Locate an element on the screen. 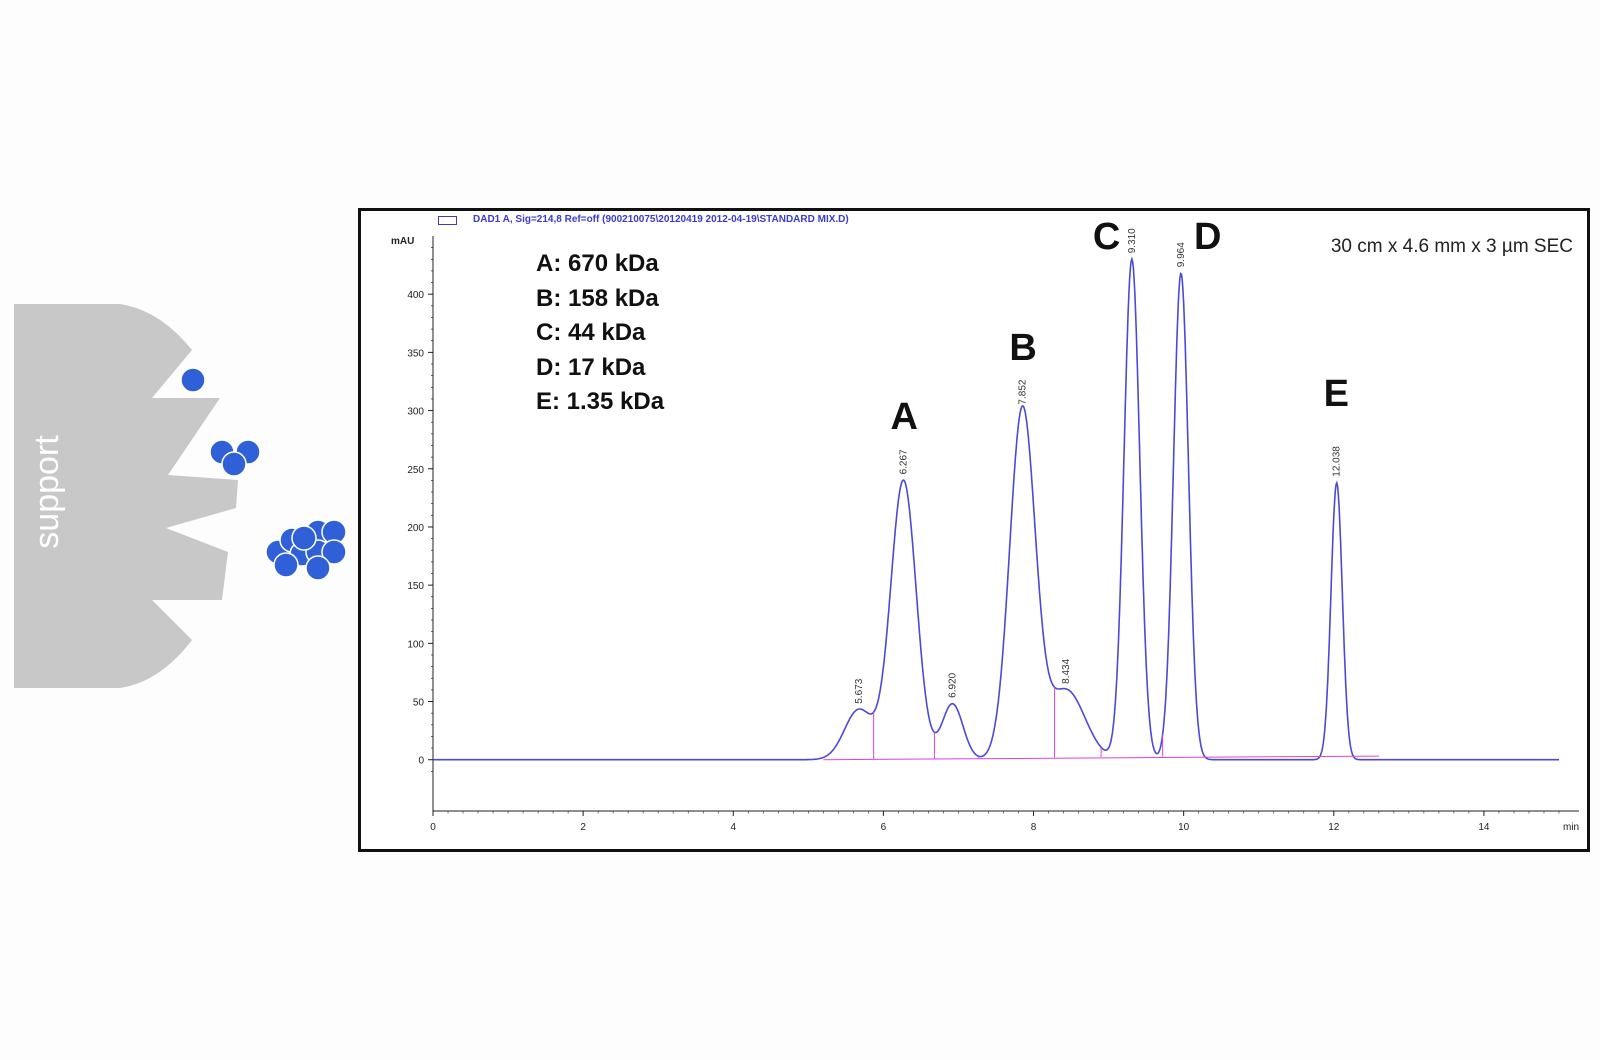  support-label: support is located at coordinates (47, 492).